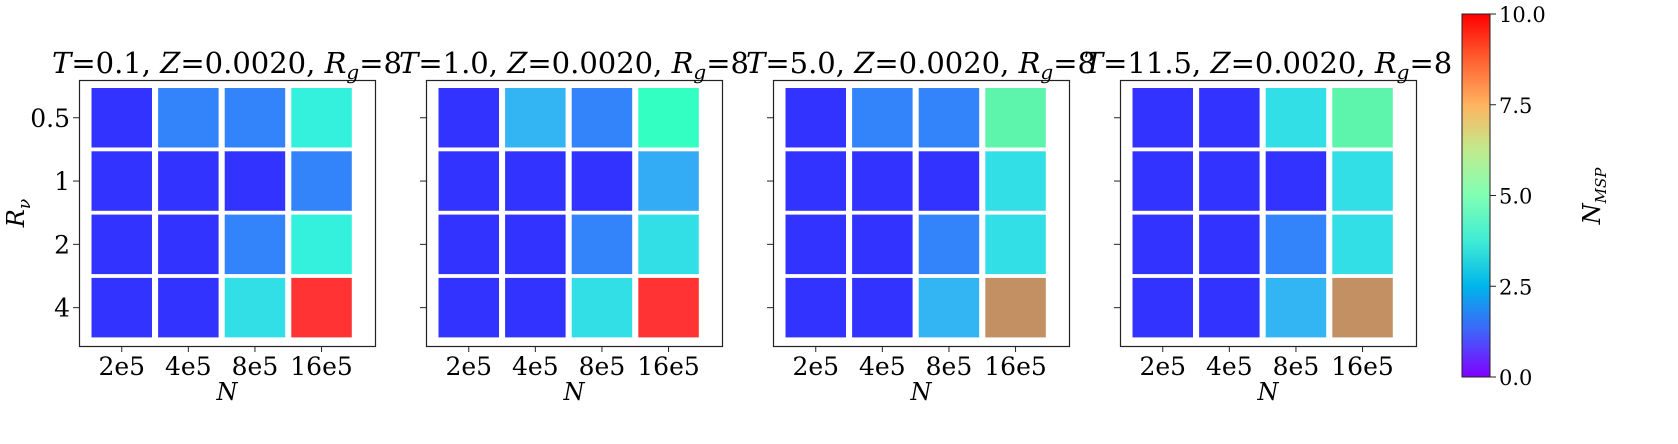  I want to click on colorbar: 0.0 2.5 5.0 7.5 10.0 NMSP, so click(1535, 196).